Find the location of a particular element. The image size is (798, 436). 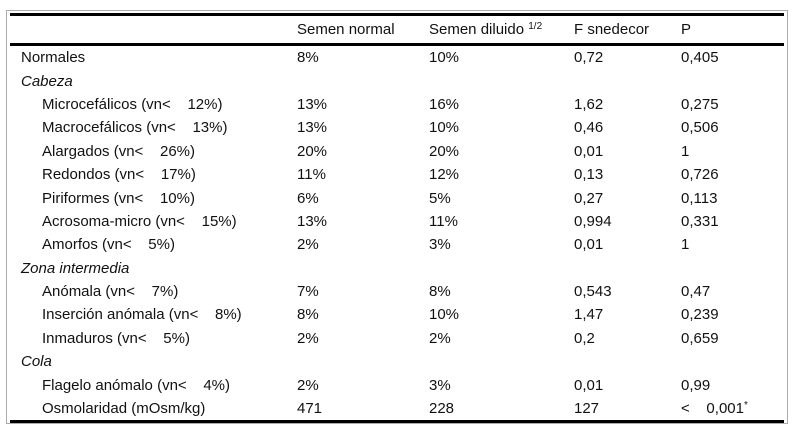

significance-asterisk: * is located at coordinates (745, 406).